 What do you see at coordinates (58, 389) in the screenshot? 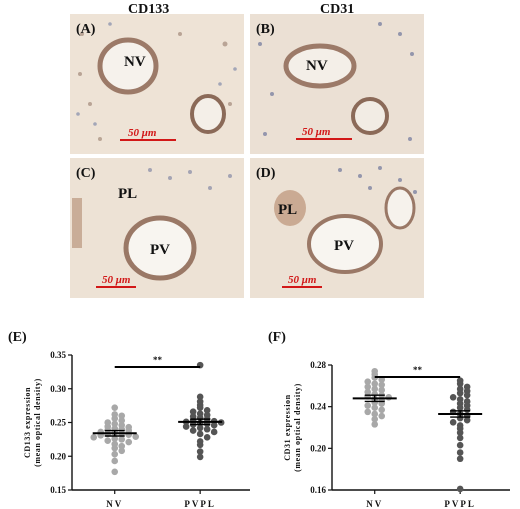
I see `y-tick-label: 0.30` at bounding box center [58, 389].